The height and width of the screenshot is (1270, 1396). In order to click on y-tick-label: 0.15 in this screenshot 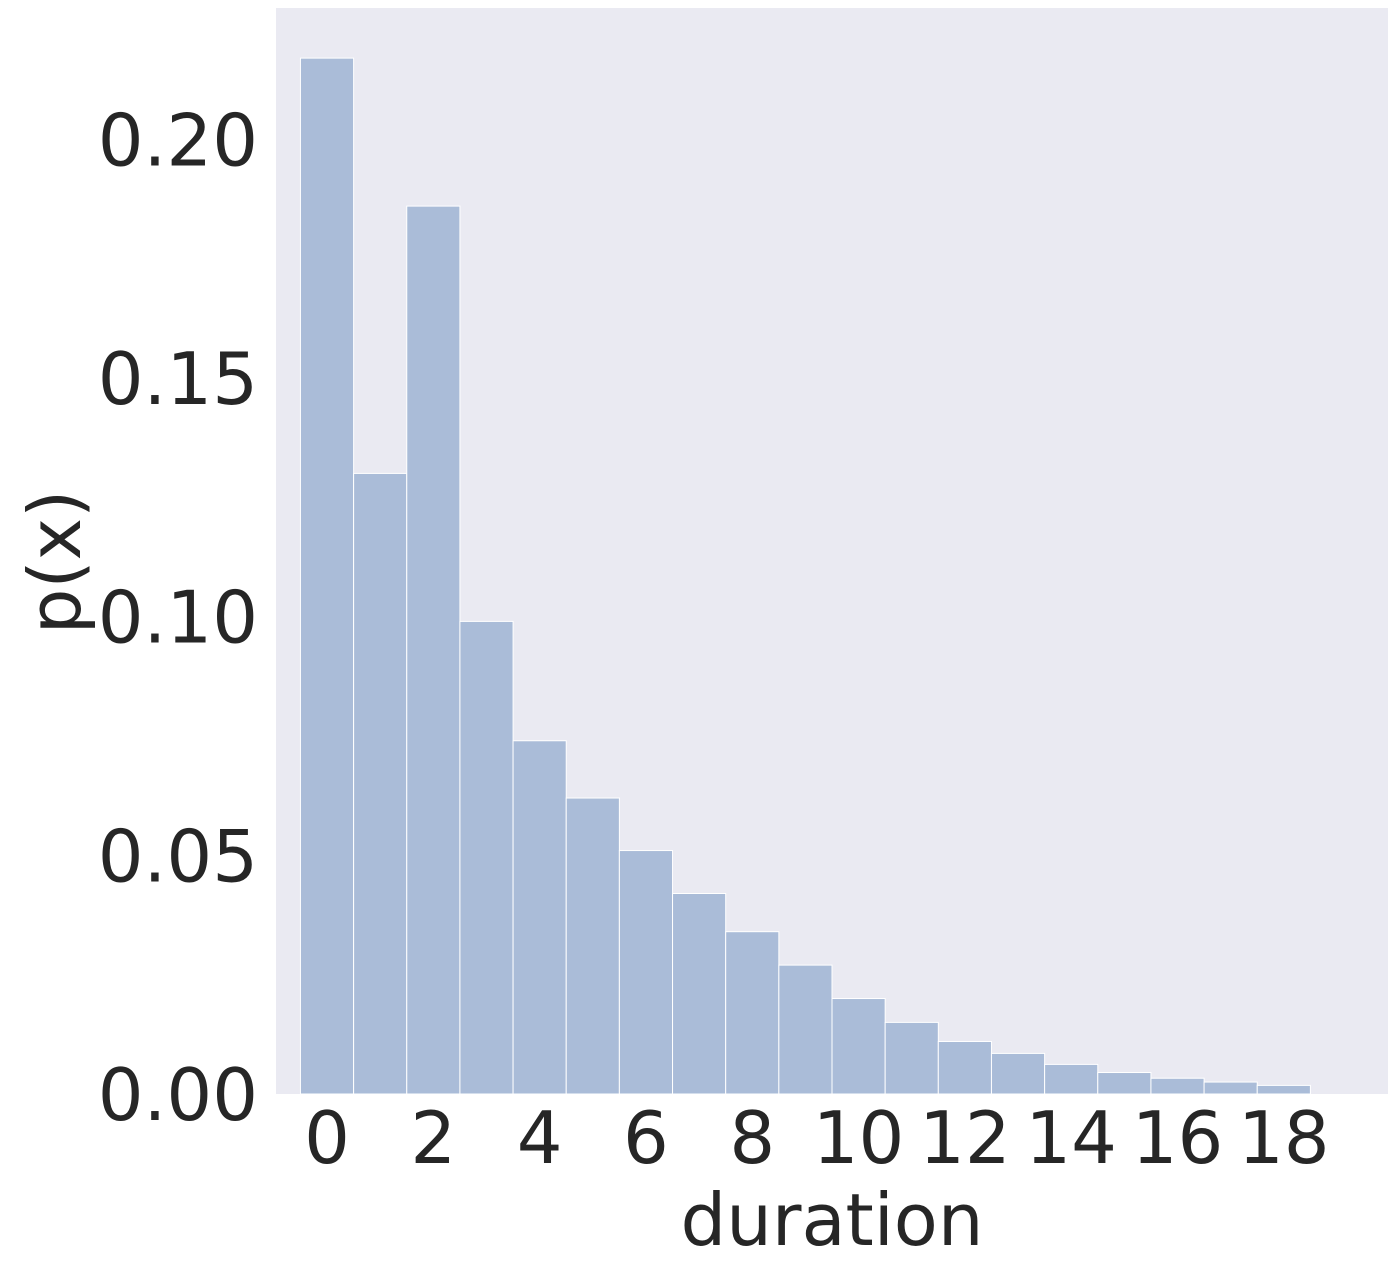, I will do `click(178, 379)`.